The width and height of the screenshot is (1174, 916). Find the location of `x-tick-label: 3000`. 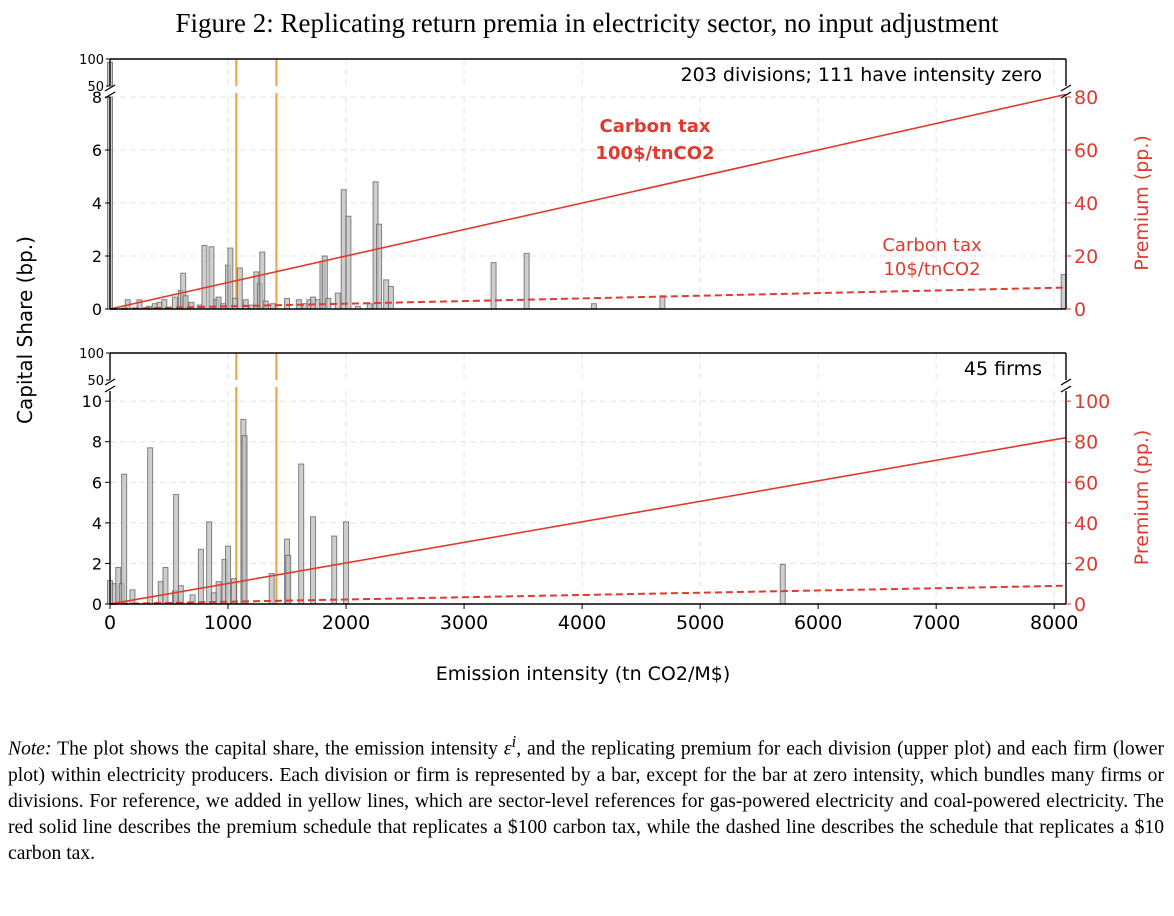

x-tick-label: 3000 is located at coordinates (464, 623).